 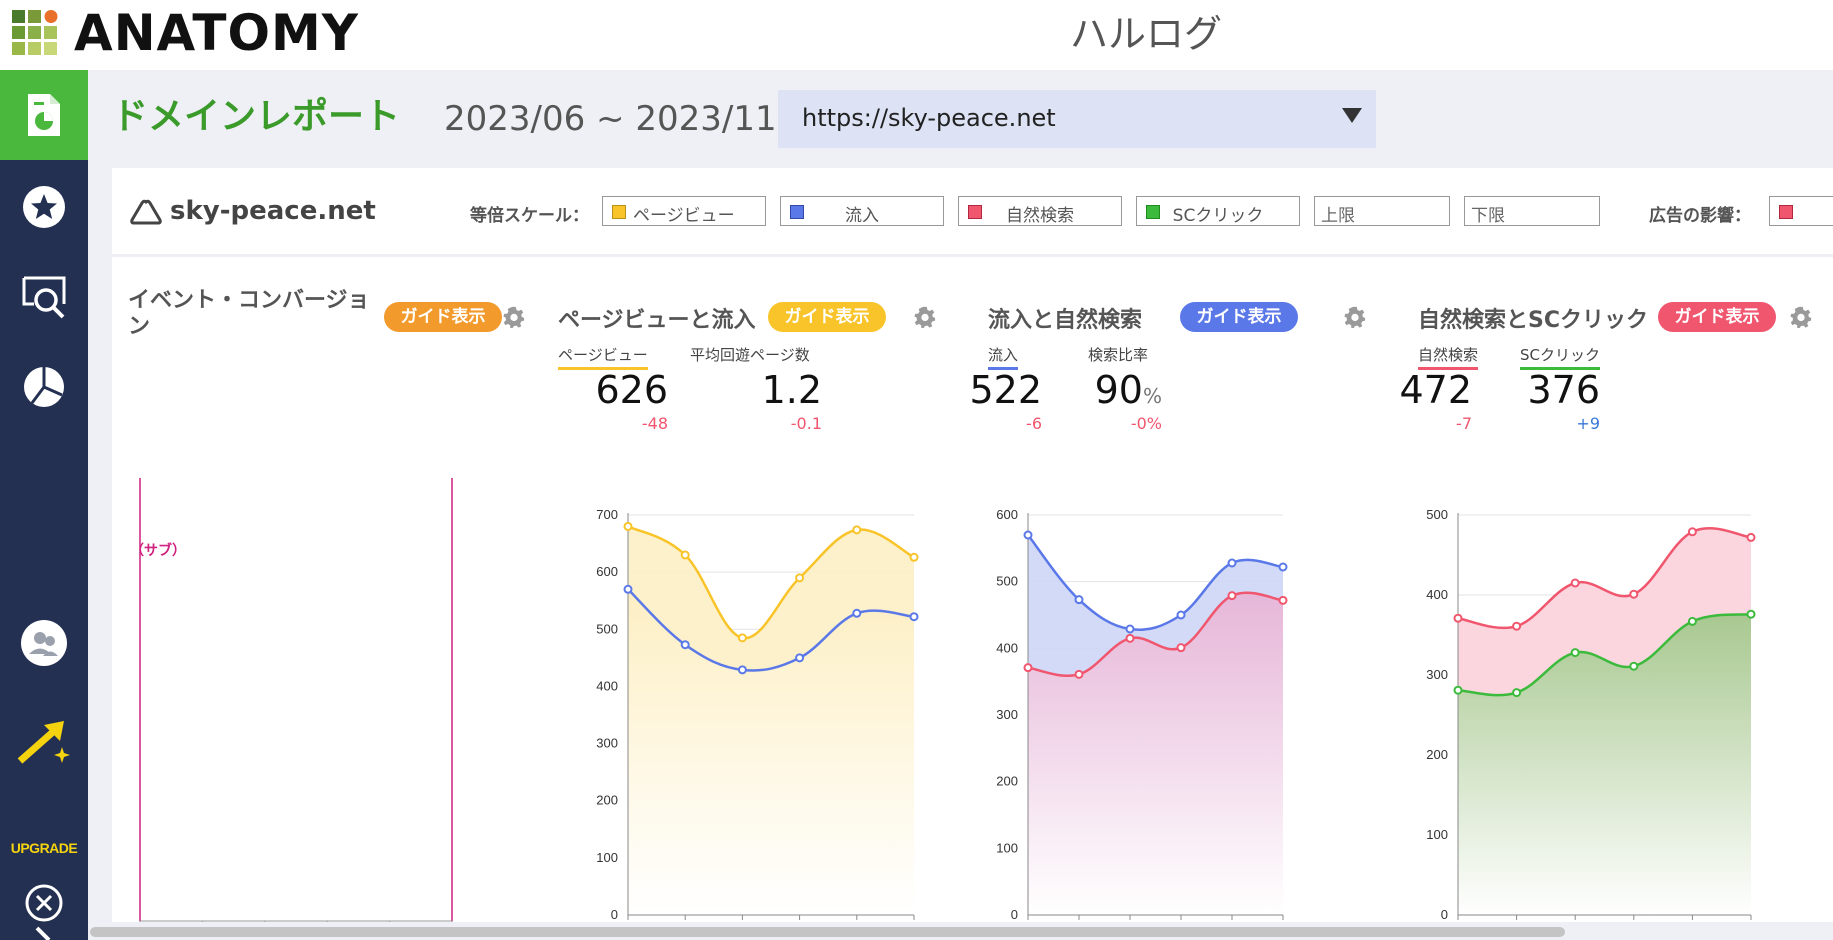 I want to click on sidebar-item-close, so click(x=44, y=903).